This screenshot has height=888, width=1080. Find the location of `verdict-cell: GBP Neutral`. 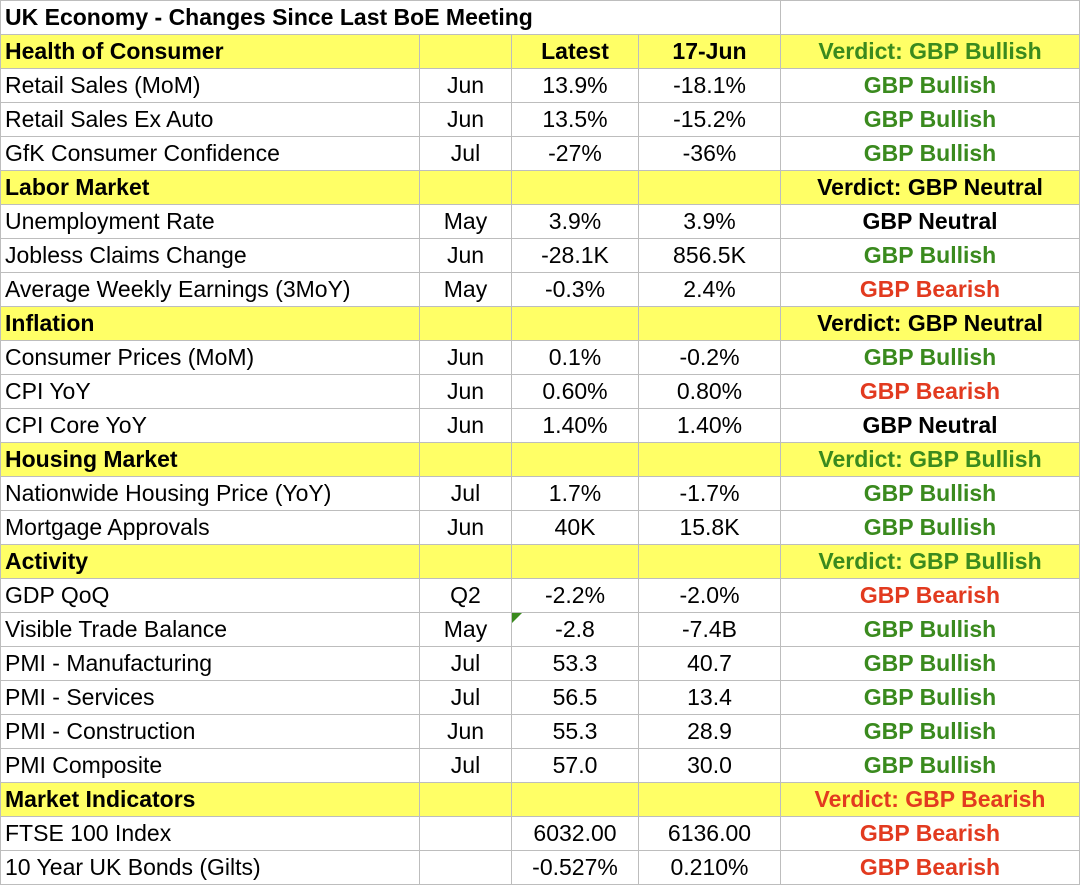

verdict-cell: GBP Neutral is located at coordinates (930, 425).